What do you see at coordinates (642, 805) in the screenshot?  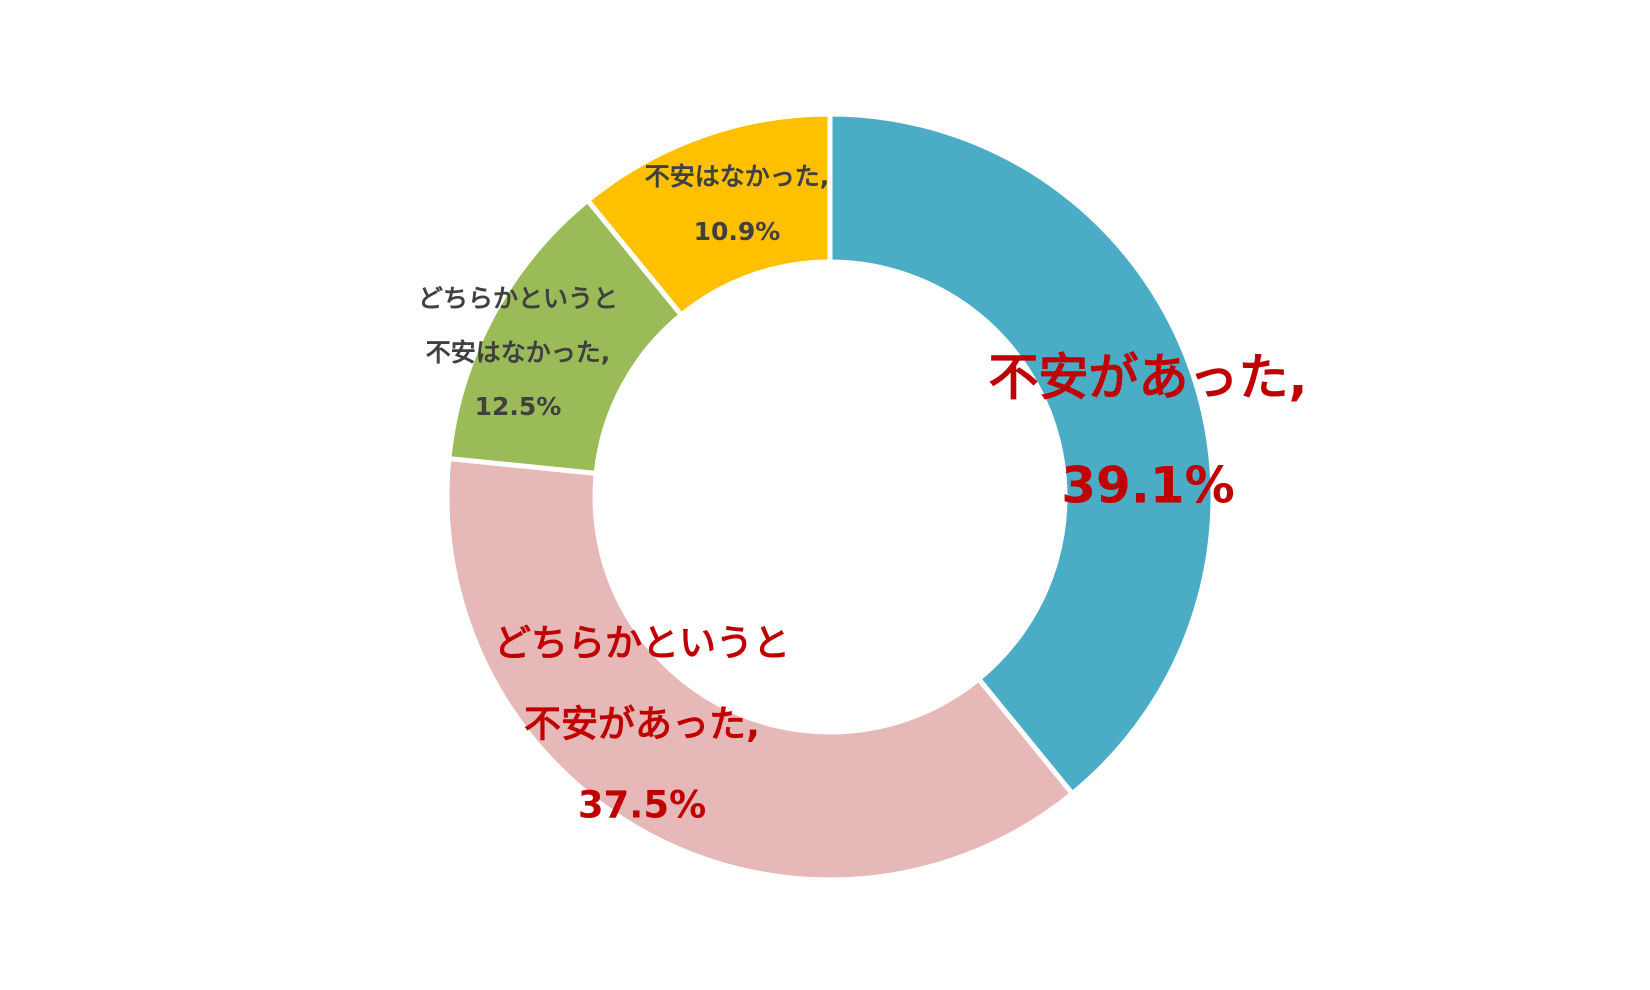 I see `value-label: 37.5%` at bounding box center [642, 805].